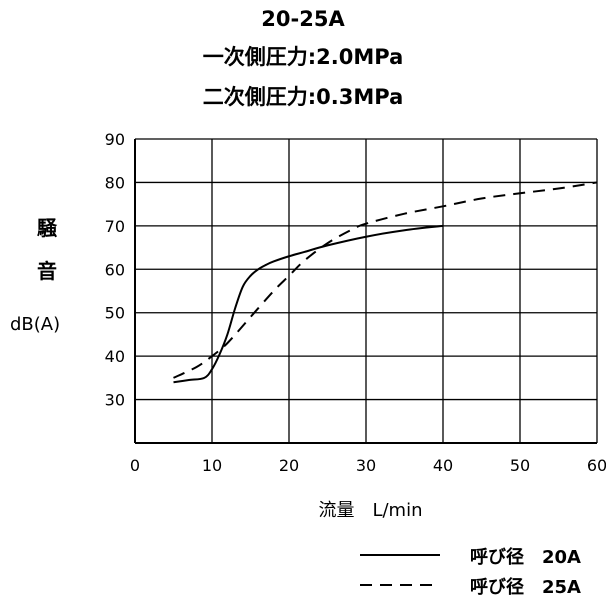  I want to click on x-tick-label-40: 40, so click(443, 465).